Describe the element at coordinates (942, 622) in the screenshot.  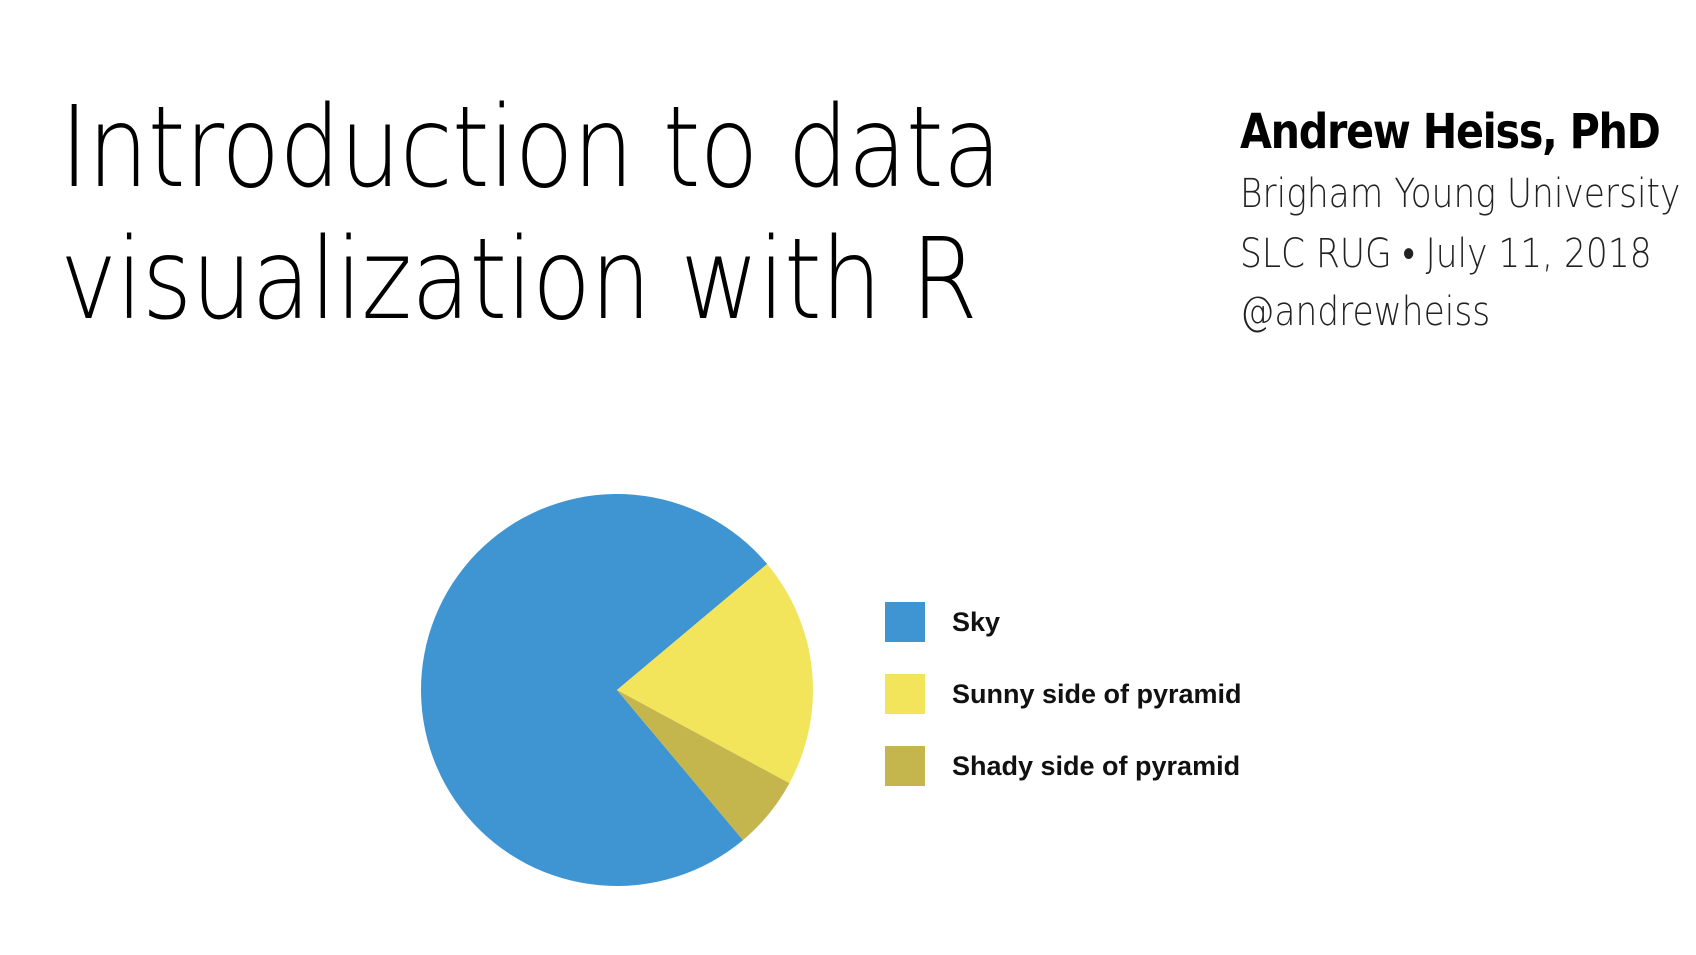
I see `legend-item-sky: Sky` at that location.